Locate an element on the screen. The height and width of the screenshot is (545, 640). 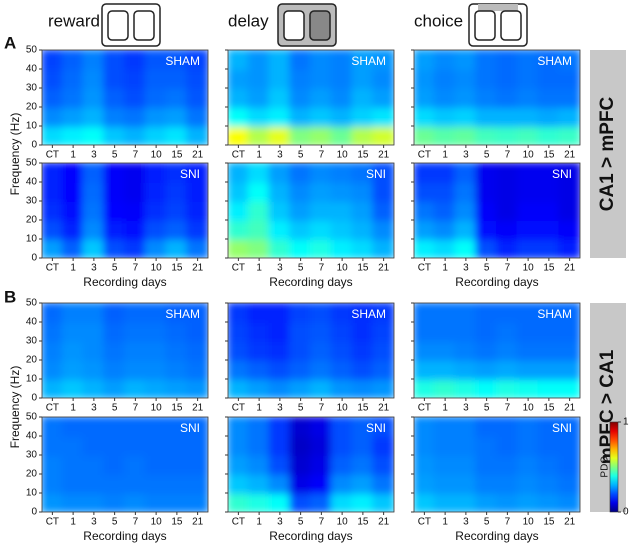
colorbar-tick-label: 0 is located at coordinates (626, 512).